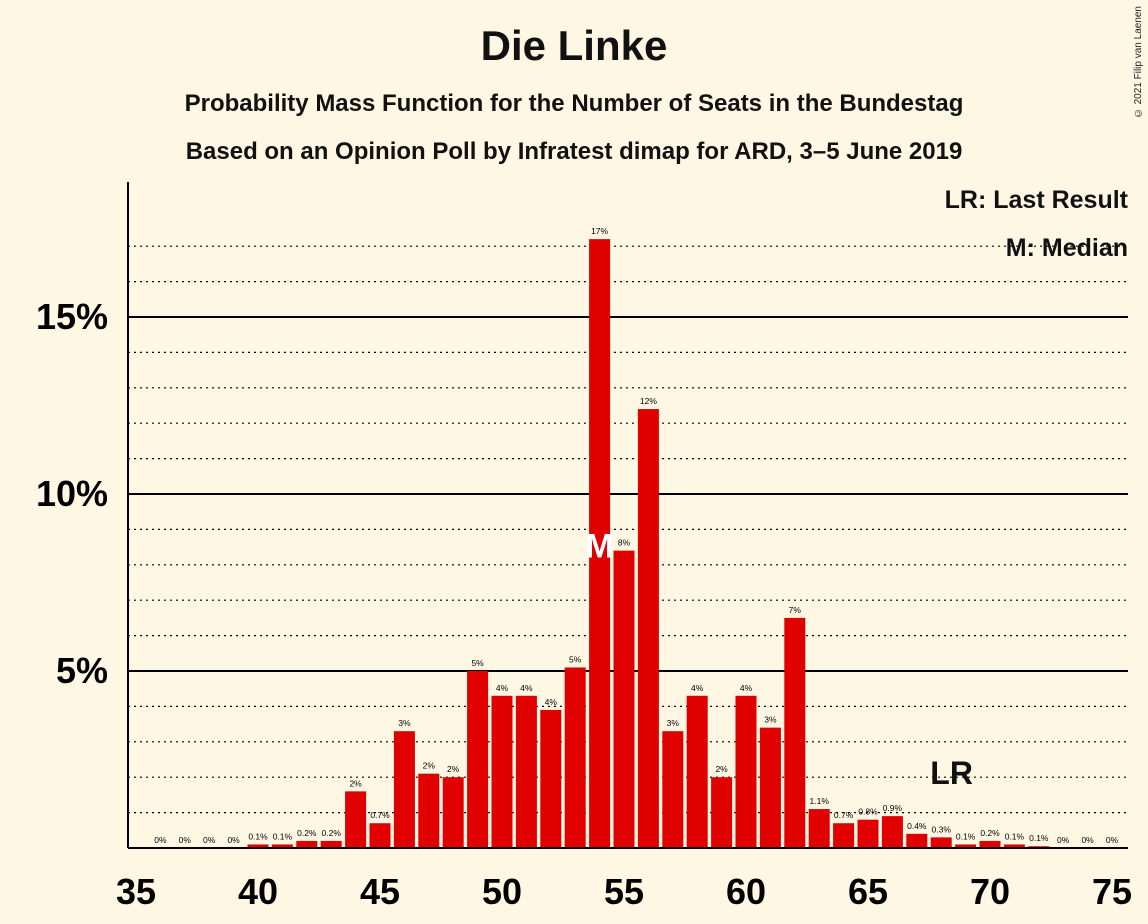 Image resolution: width=1148 pixels, height=924 pixels. What do you see at coordinates (917, 826) in the screenshot?
I see `data-label: 0.4%` at bounding box center [917, 826].